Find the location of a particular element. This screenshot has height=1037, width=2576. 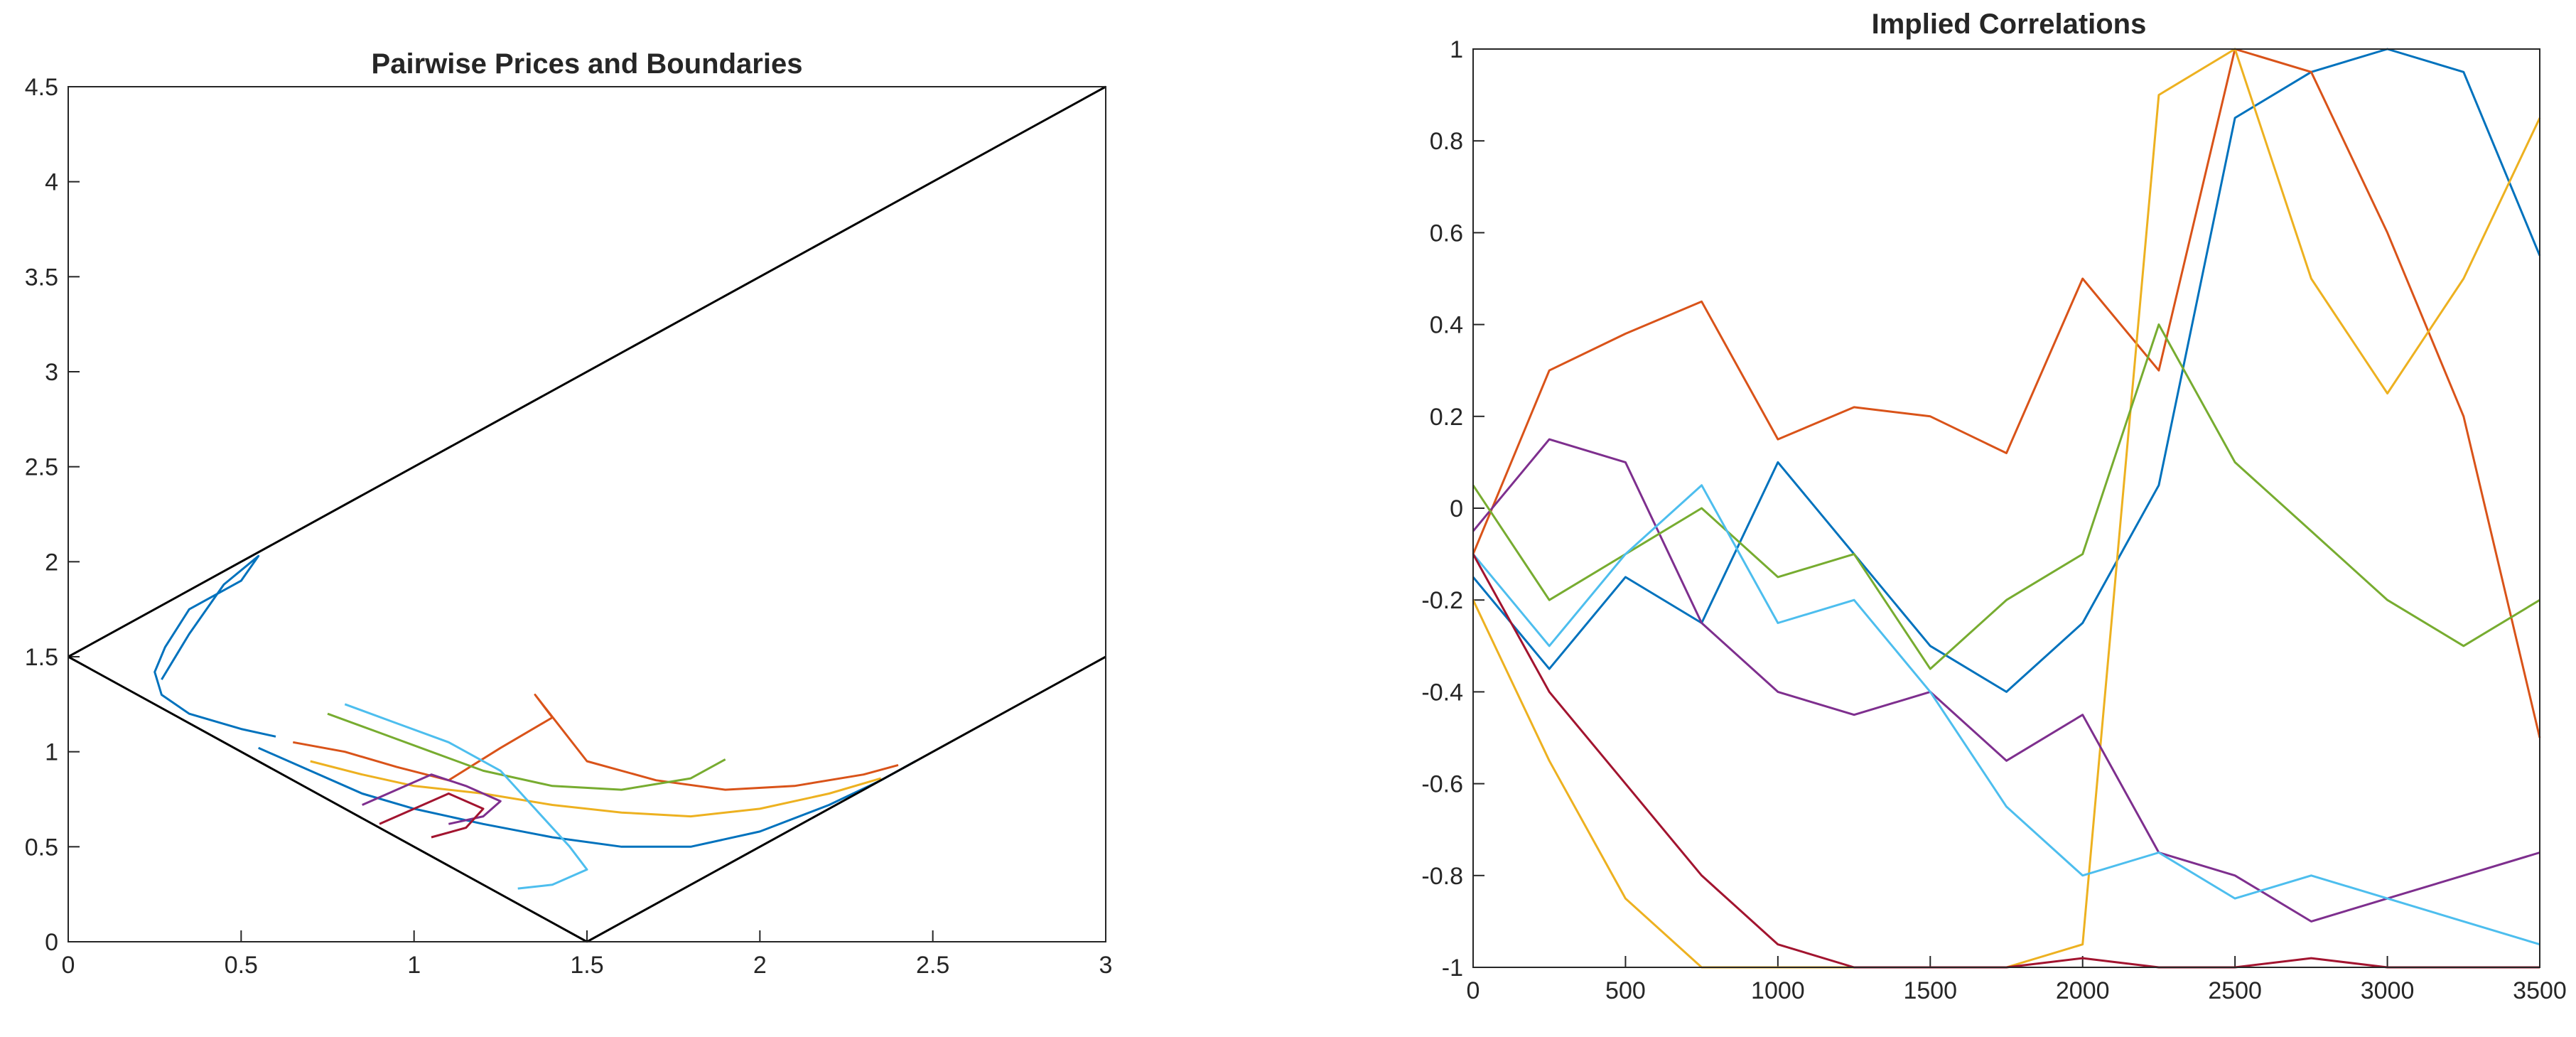

x-tick-label: 2 is located at coordinates (760, 965).